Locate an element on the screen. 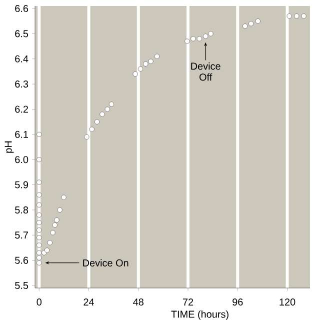  y-tick-label: 6.5 is located at coordinates (21, 34).